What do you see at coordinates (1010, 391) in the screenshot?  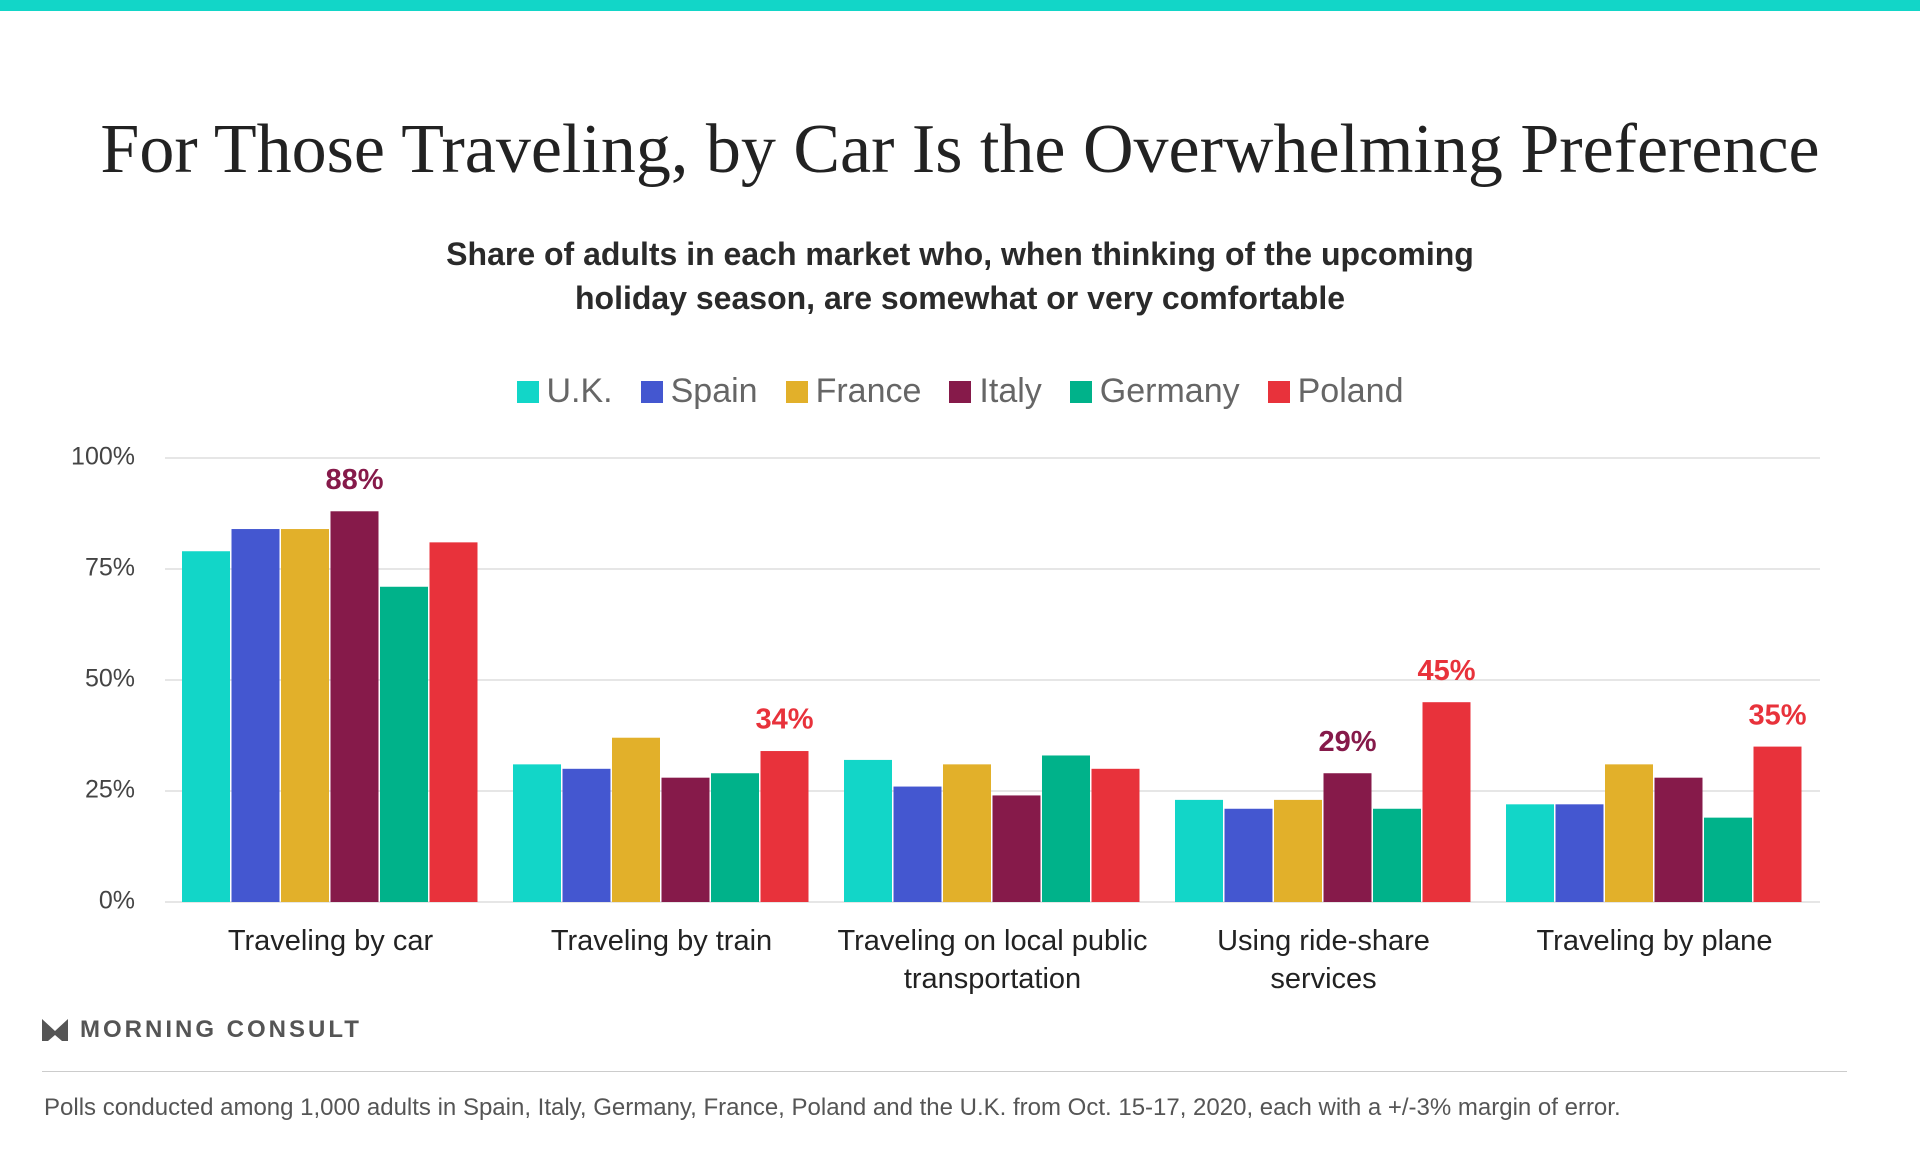 I see `legend-label: Italy` at bounding box center [1010, 391].